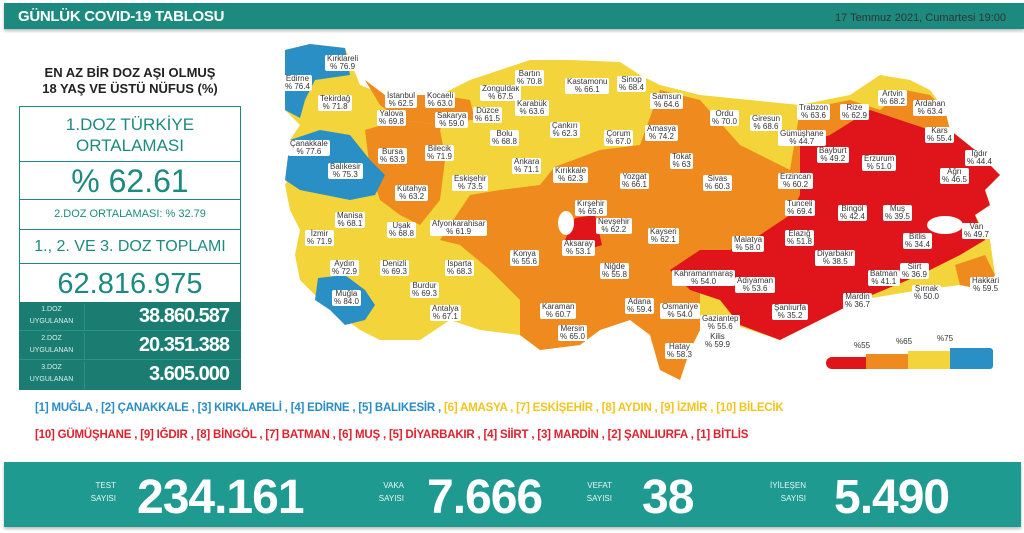 Image resolution: width=1024 pixels, height=533 pixels. What do you see at coordinates (813, 115) in the screenshot?
I see `province-value: % 63.6` at bounding box center [813, 115].